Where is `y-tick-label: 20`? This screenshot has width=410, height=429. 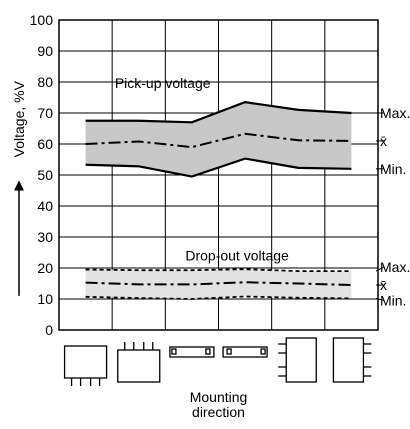
y-tick-label: 20 is located at coordinates (45, 268).